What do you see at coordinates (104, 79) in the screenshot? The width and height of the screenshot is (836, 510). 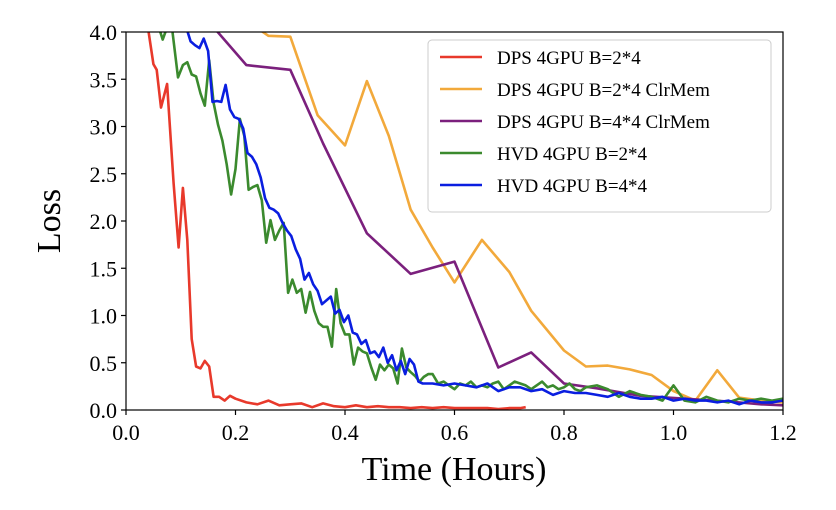 I see `y-tick-label: 3.5` at bounding box center [104, 79].